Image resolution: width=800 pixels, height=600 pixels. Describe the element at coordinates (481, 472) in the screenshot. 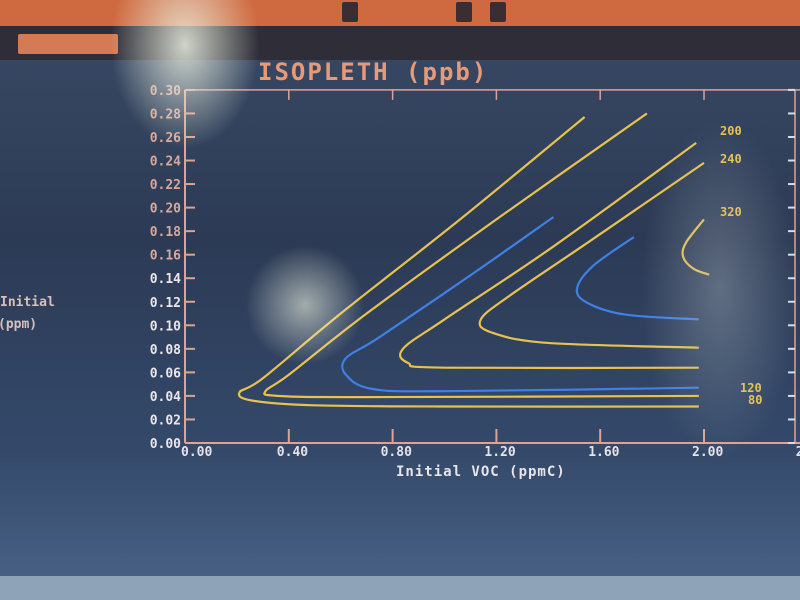

I see `x-axis-label: Initial VOC (ppmC)` at that location.